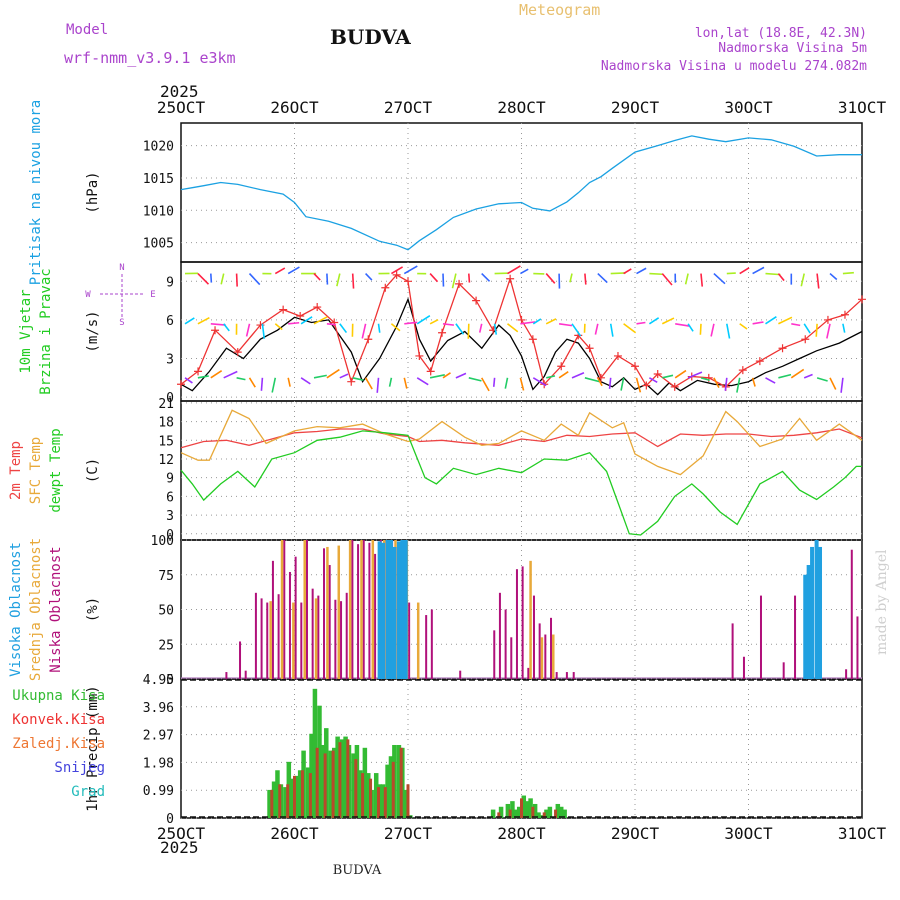 This screenshot has height=900, width=900. I want to click on direction-north: N, so click(121, 268).